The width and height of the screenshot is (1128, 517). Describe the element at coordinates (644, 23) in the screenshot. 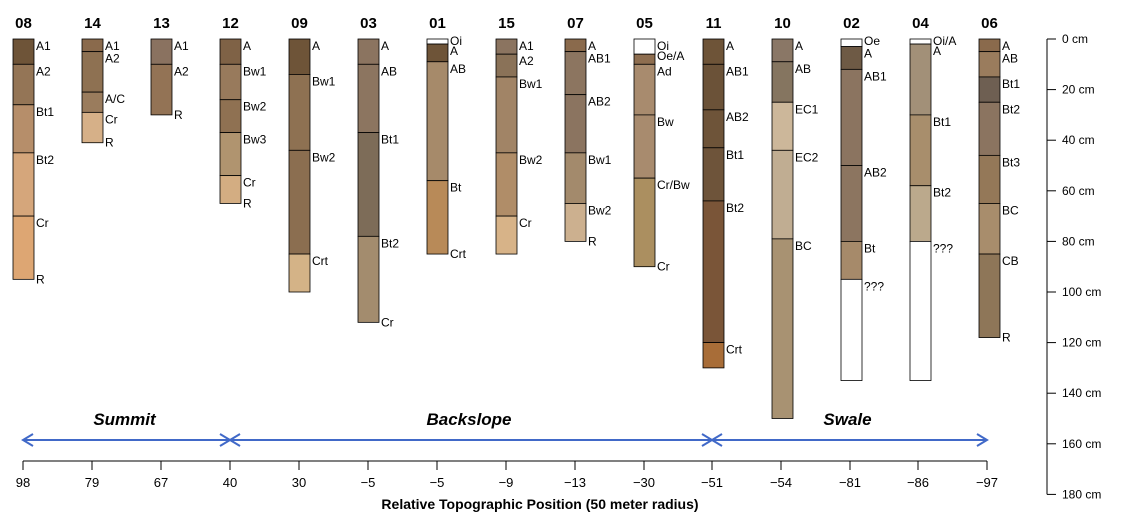

I see `profile-id: 05` at that location.